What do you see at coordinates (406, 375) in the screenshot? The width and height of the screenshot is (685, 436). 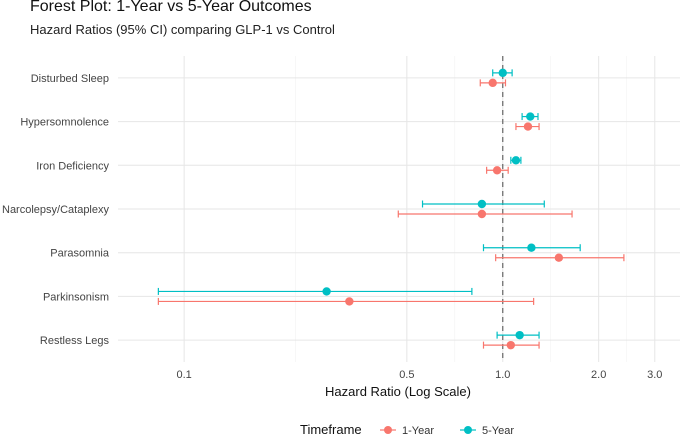 I see `x-tick-label: 0.5` at bounding box center [406, 375].